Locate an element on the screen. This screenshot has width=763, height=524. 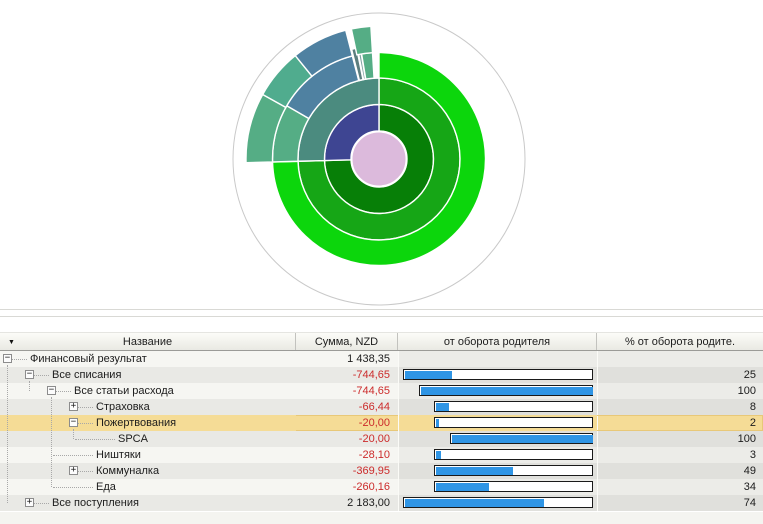
table-row-1: − Финансовый результат 1 438,35 is located at coordinates (381, 359).